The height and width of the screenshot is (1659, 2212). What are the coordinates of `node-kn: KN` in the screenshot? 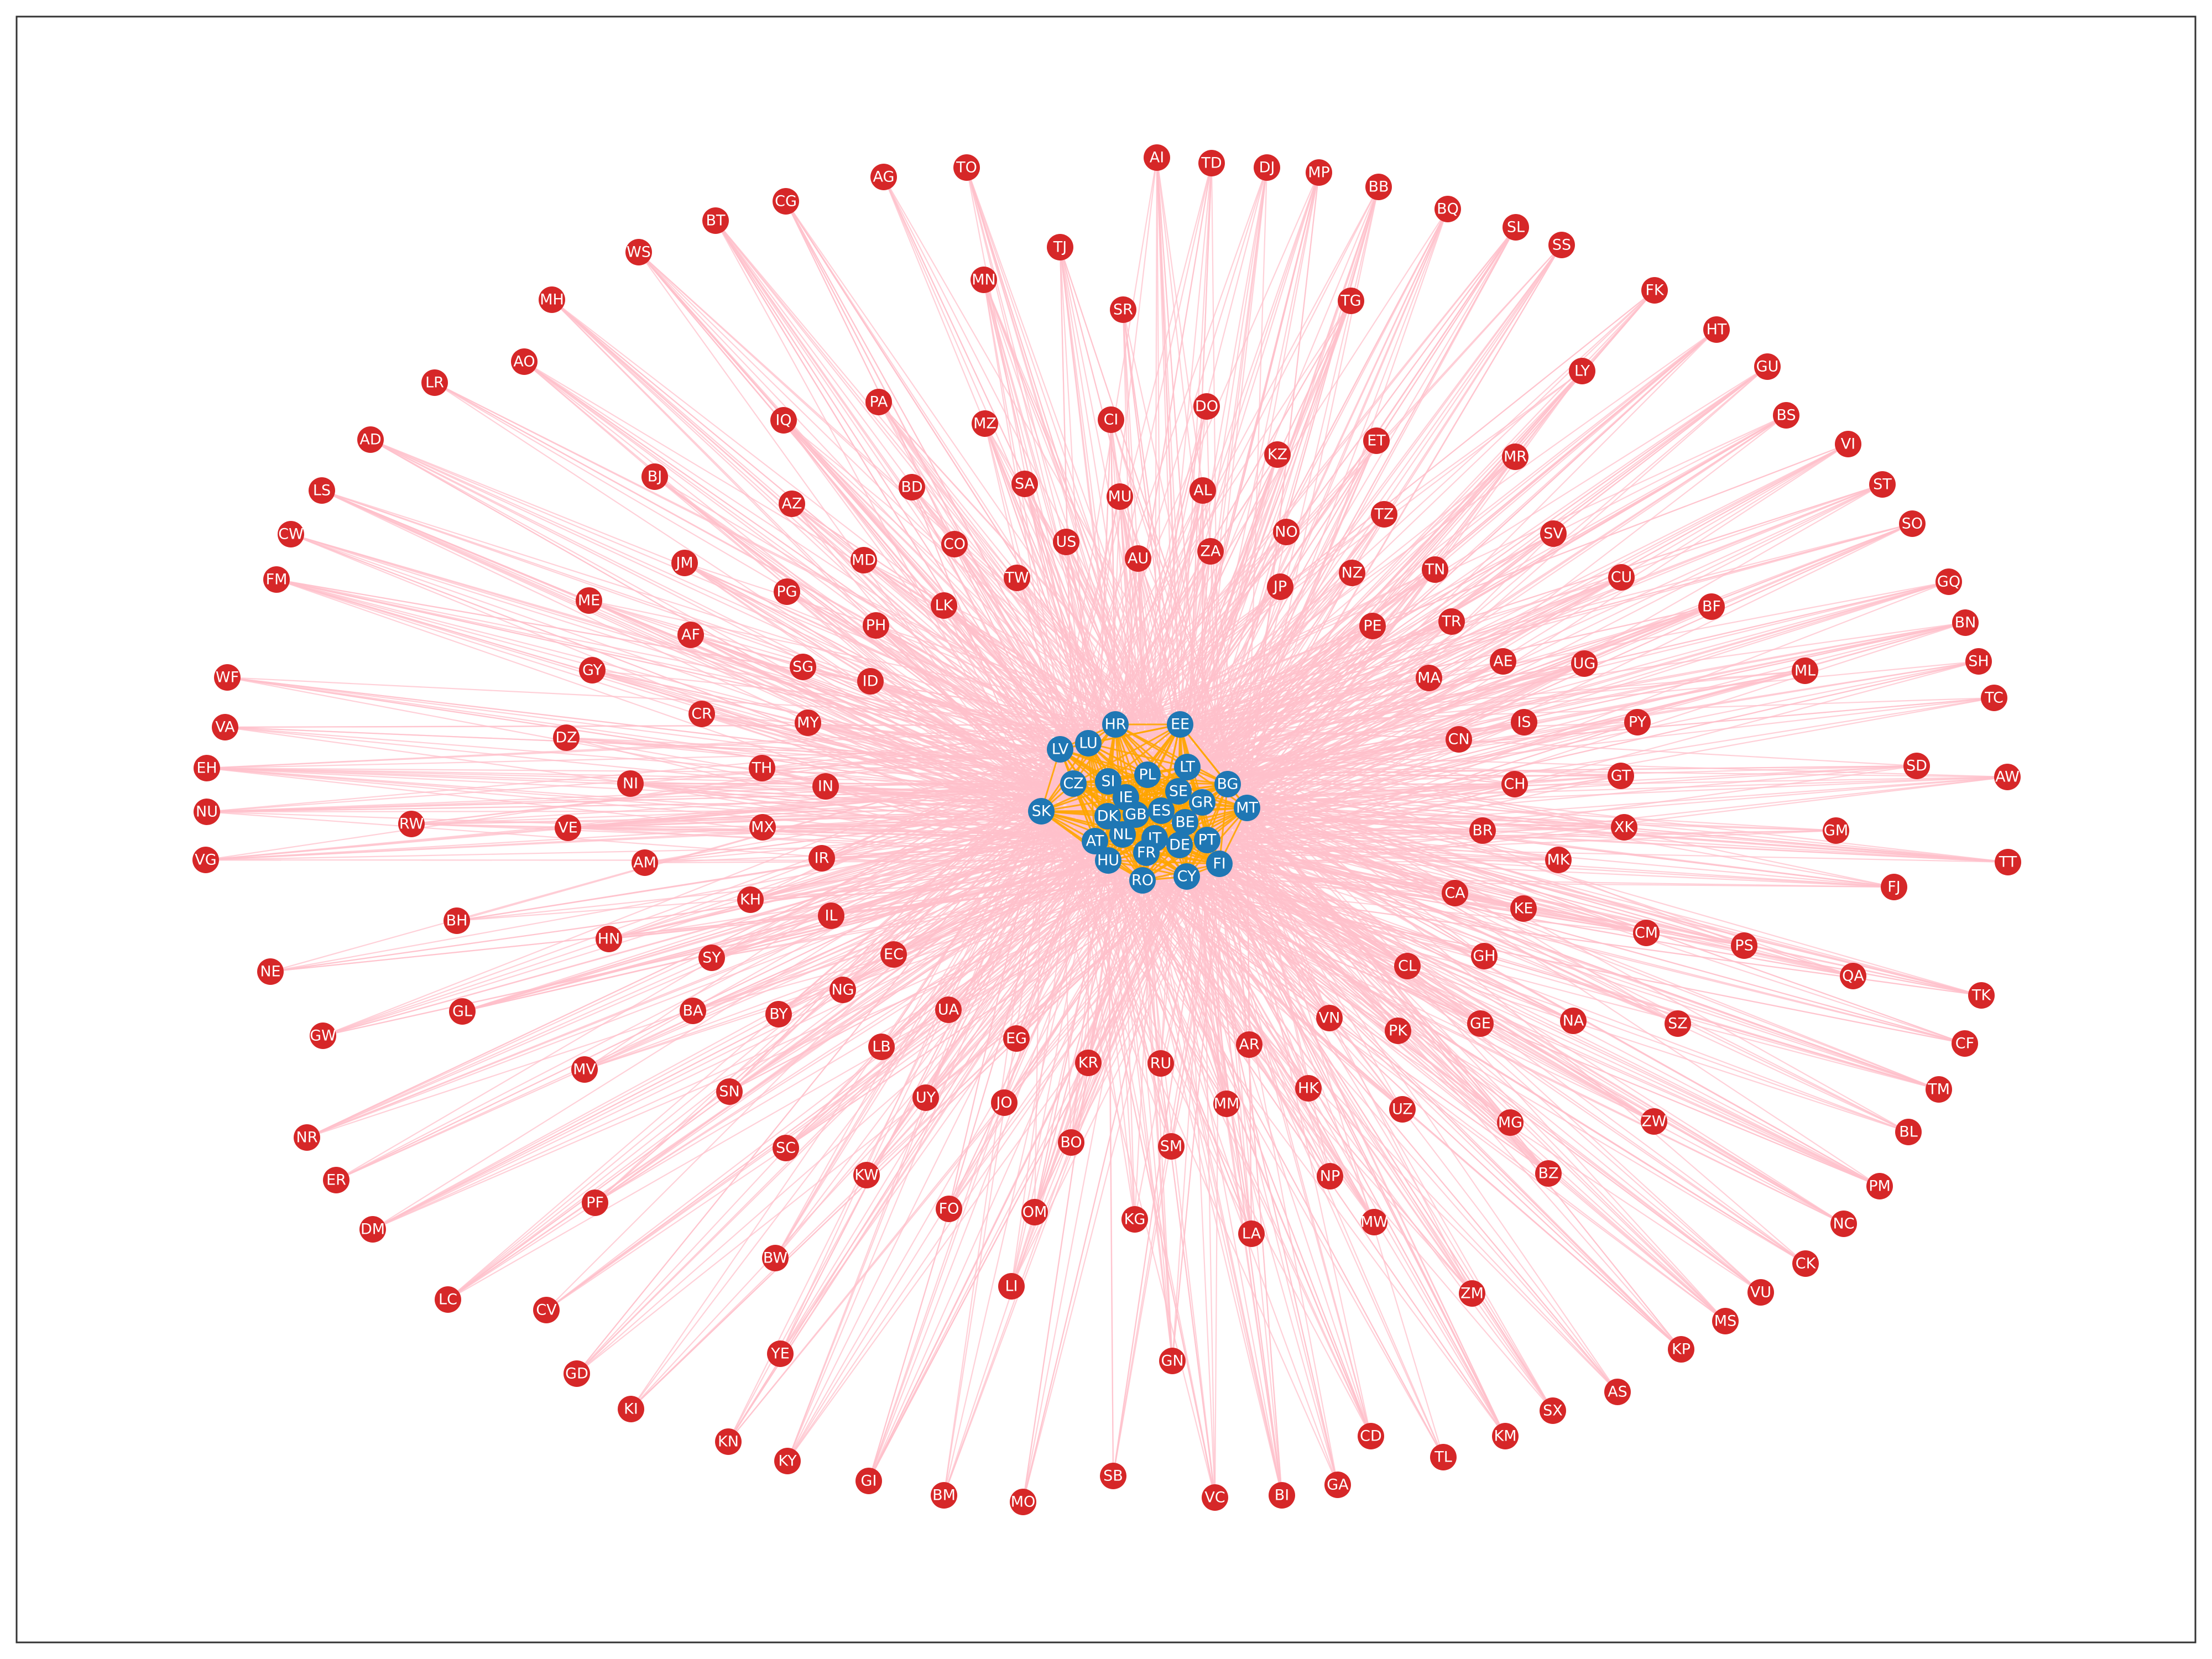 It's located at (729, 1442).